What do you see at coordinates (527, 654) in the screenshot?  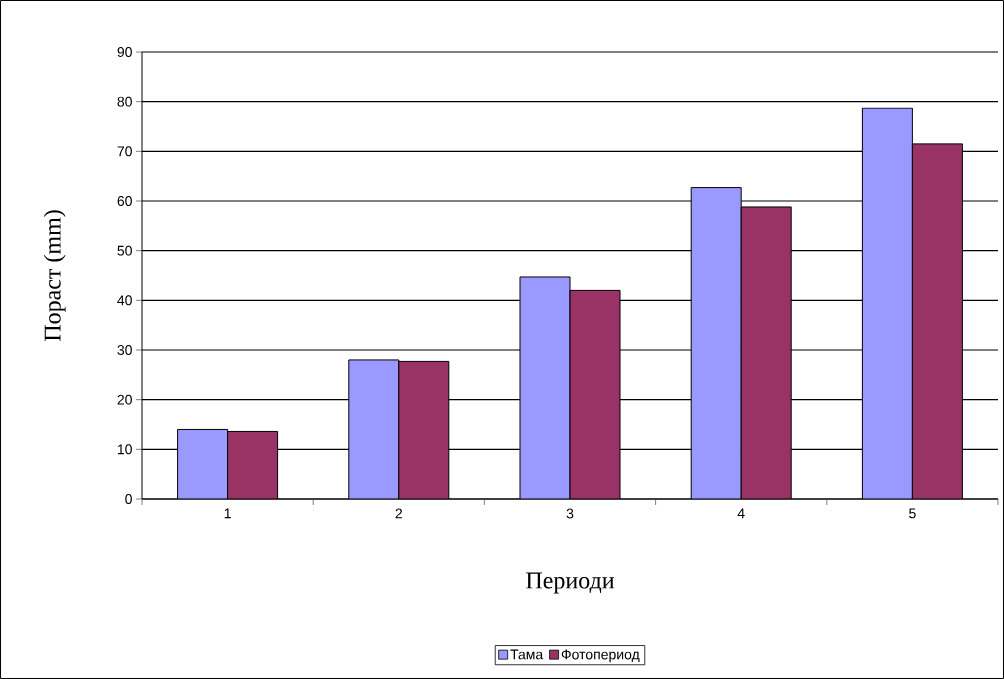 I see `legend-label: Тама` at bounding box center [527, 654].